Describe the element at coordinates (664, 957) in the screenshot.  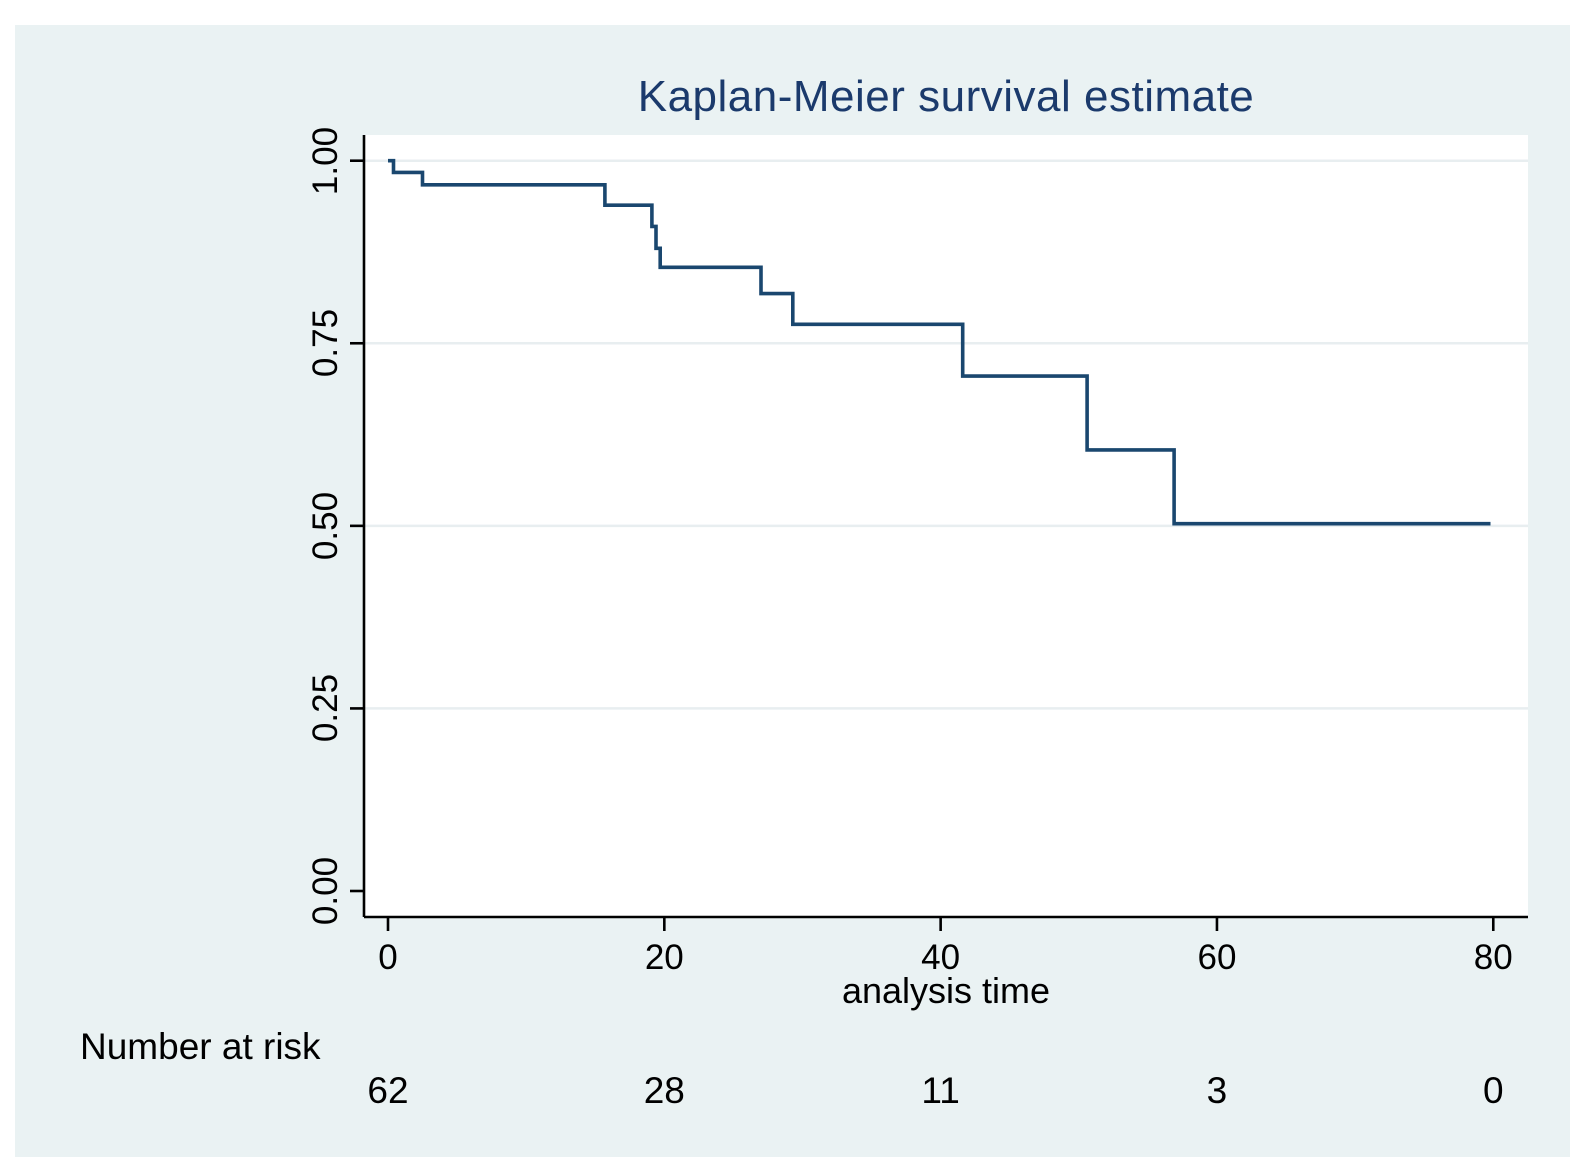
I see `x-tick-label: 20` at that location.